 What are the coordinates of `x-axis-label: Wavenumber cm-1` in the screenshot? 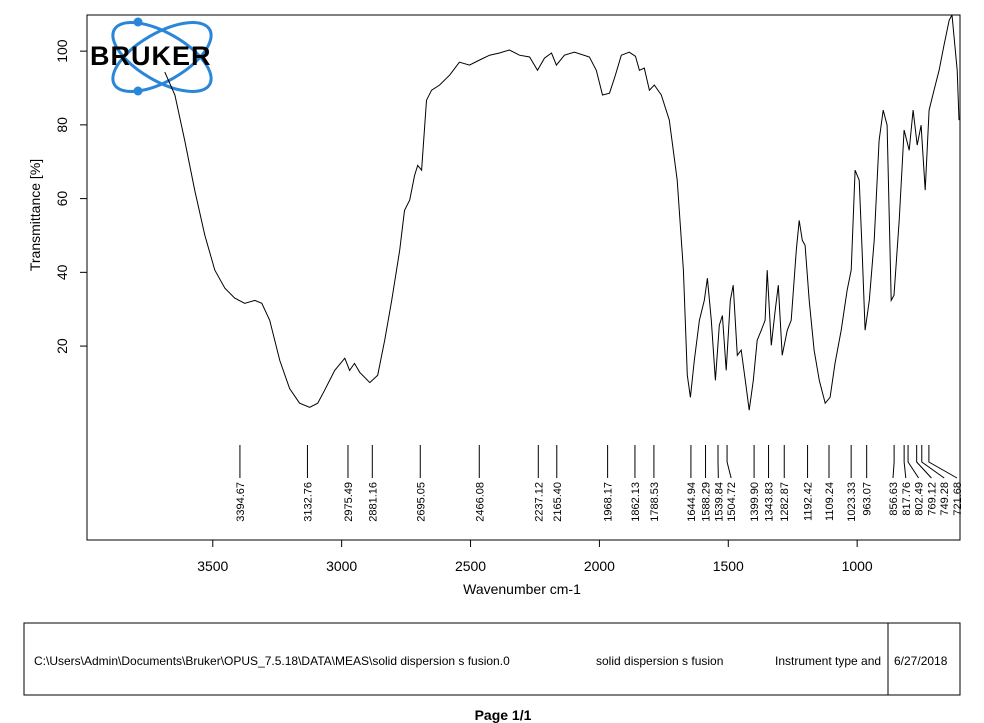 It's located at (522, 589).